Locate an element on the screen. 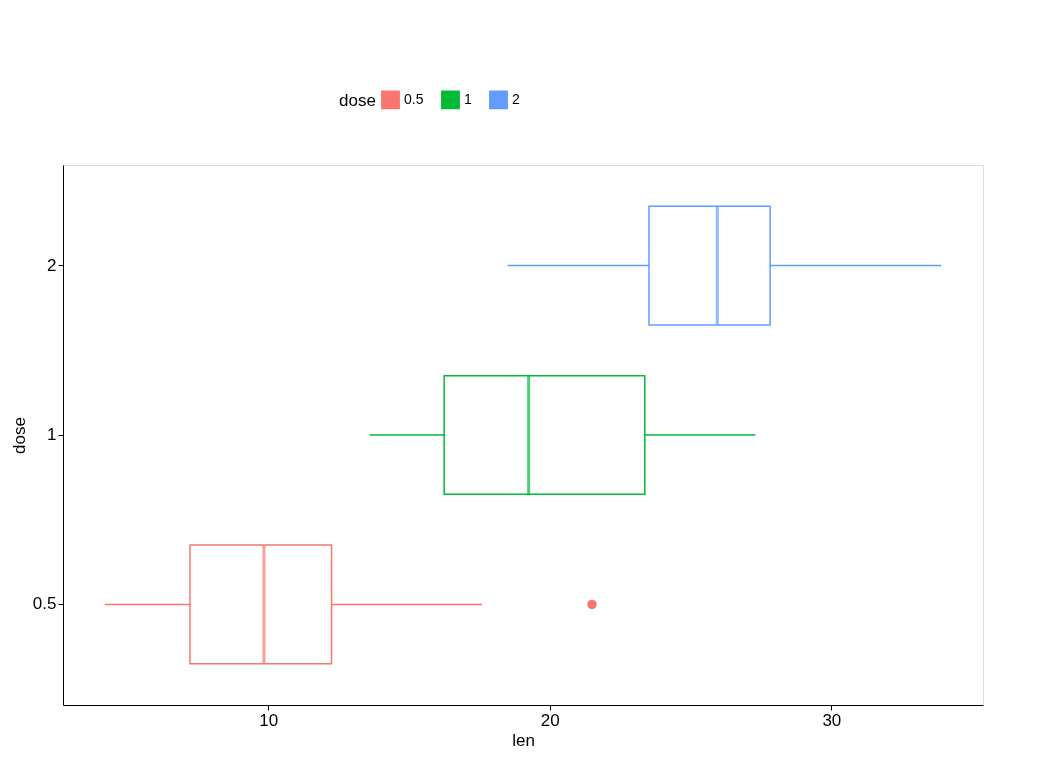 The height and width of the screenshot is (768, 1056). y-tick-label: 1 is located at coordinates (52, 434).